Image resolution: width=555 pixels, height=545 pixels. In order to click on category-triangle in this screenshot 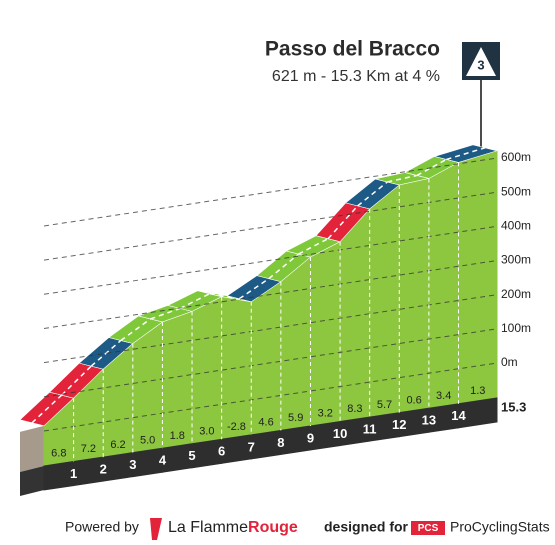, I will do `click(481, 61)`.